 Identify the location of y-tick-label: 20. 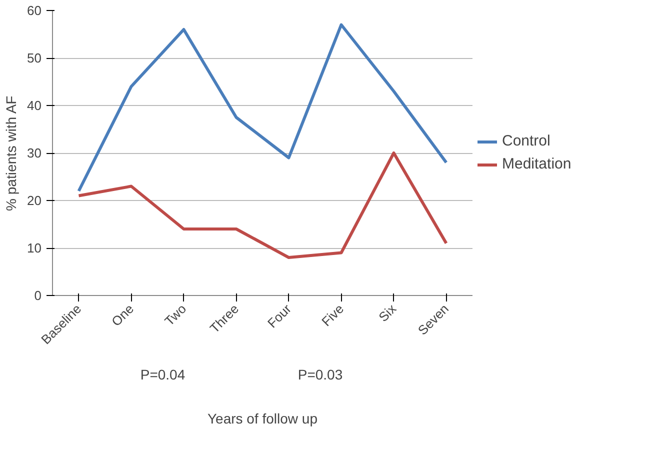
(34, 200).